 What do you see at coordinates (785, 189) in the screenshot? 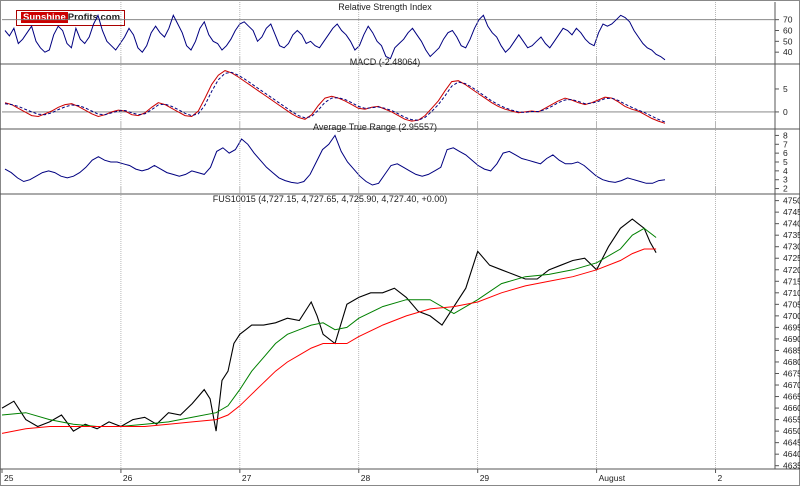
I see `y-tick-label: 2` at bounding box center [785, 189].